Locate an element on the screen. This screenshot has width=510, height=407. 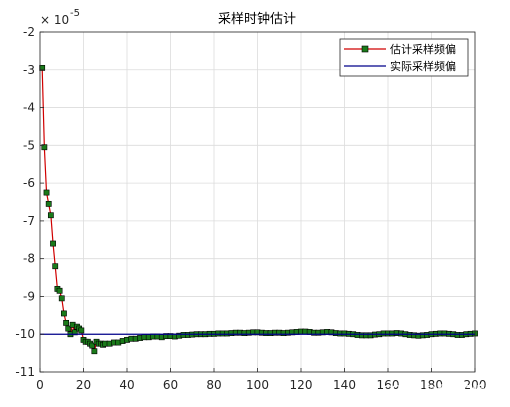
legend-label-estimate: 估计采样频偏 is located at coordinates (423, 49).